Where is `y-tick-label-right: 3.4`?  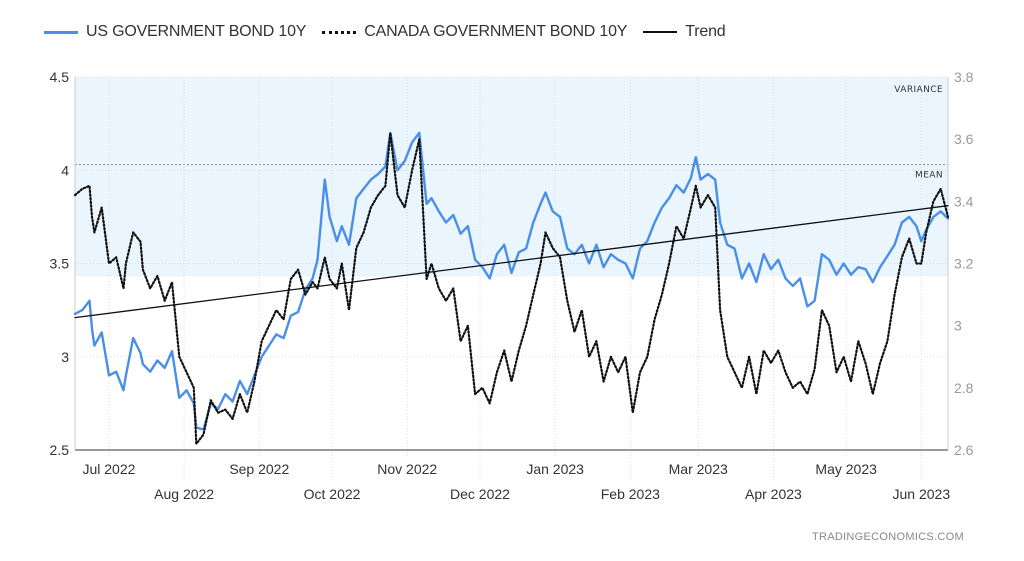 y-tick-label-right: 3.4 is located at coordinates (964, 201).